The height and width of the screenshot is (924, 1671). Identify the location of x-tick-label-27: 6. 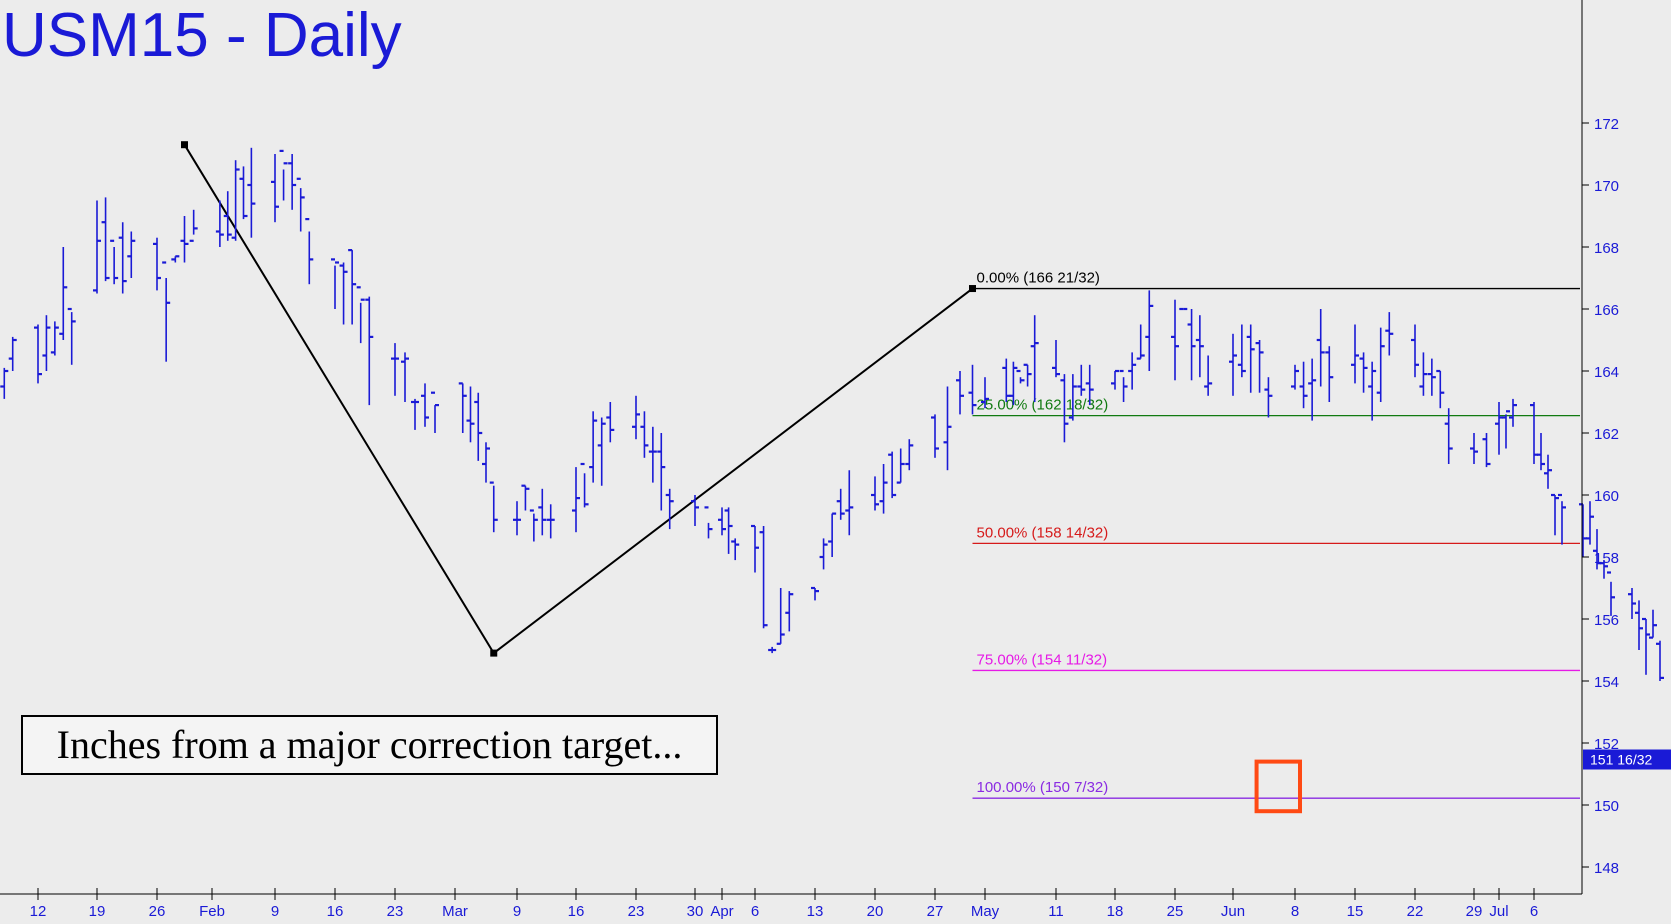
(1534, 911).